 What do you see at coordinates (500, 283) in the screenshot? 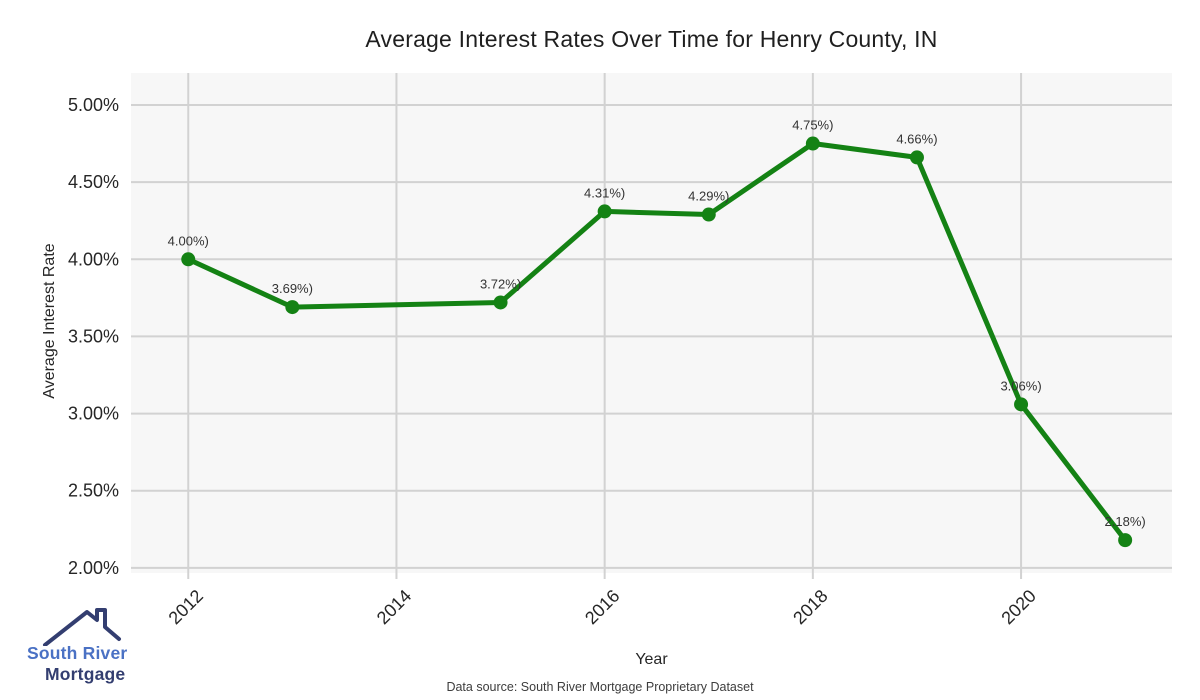
I see `data-point-label: 3.72%)` at bounding box center [500, 283].